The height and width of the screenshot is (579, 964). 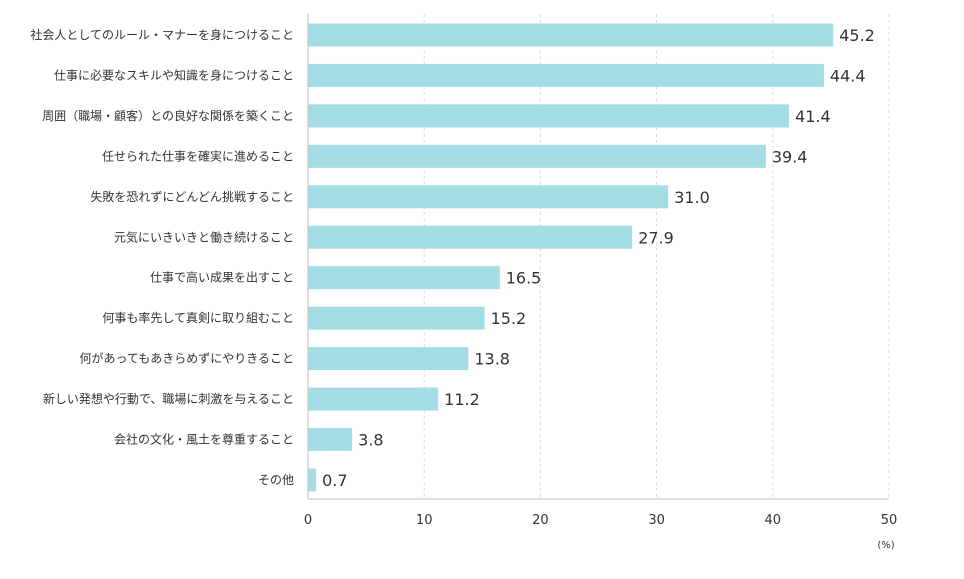 What do you see at coordinates (773, 520) in the screenshot?
I see `x-tick-label: 40` at bounding box center [773, 520].